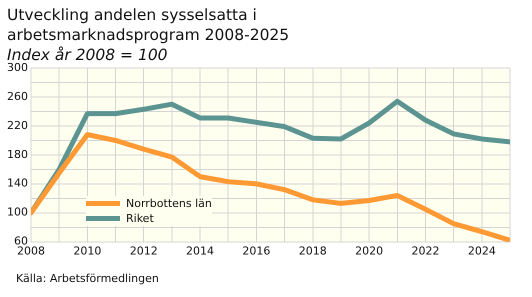 The width and height of the screenshot is (532, 297). What do you see at coordinates (482, 251) in the screenshot?
I see `x-tick-label: 2024` at bounding box center [482, 251].